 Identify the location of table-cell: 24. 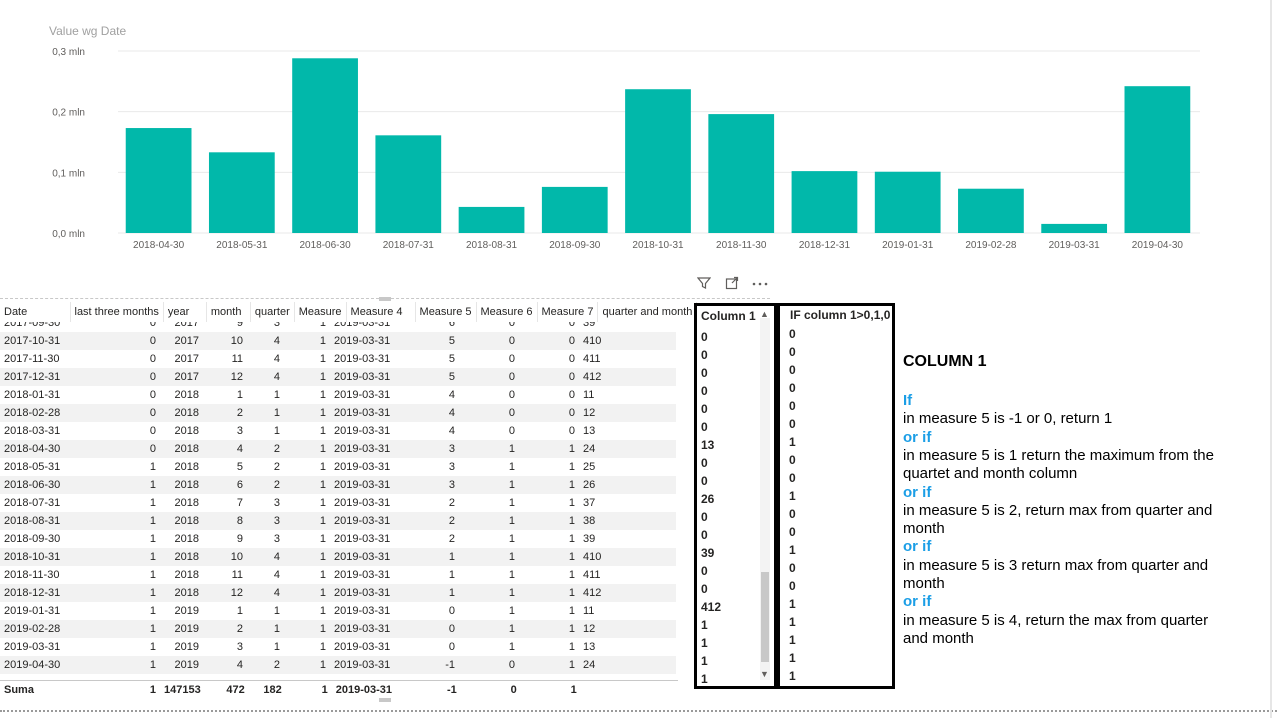
(627, 449).